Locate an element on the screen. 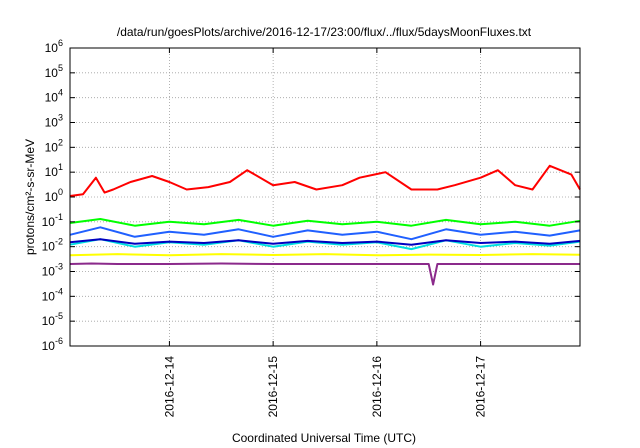 The width and height of the screenshot is (640, 448). x-tick-label: 2016-12-14 is located at coordinates (169, 387).